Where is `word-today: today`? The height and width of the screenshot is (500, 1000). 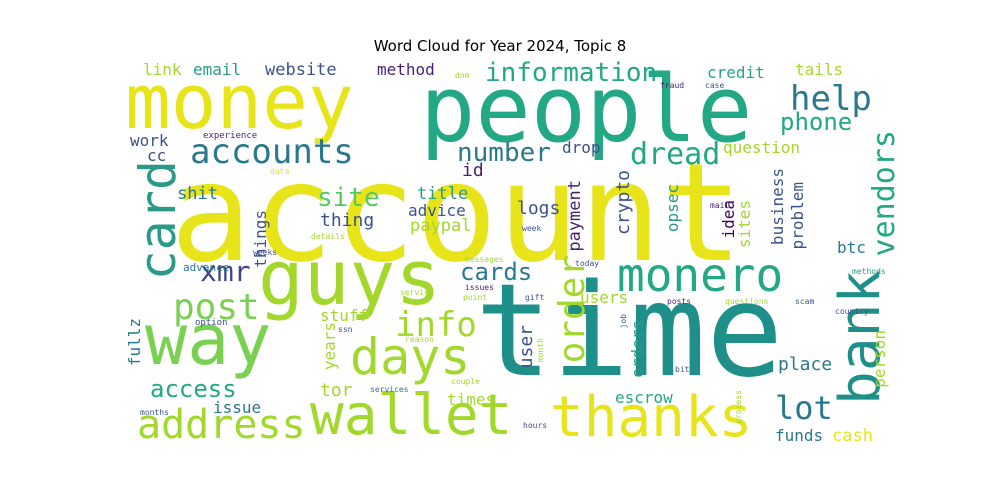
word-today: today is located at coordinates (587, 263).